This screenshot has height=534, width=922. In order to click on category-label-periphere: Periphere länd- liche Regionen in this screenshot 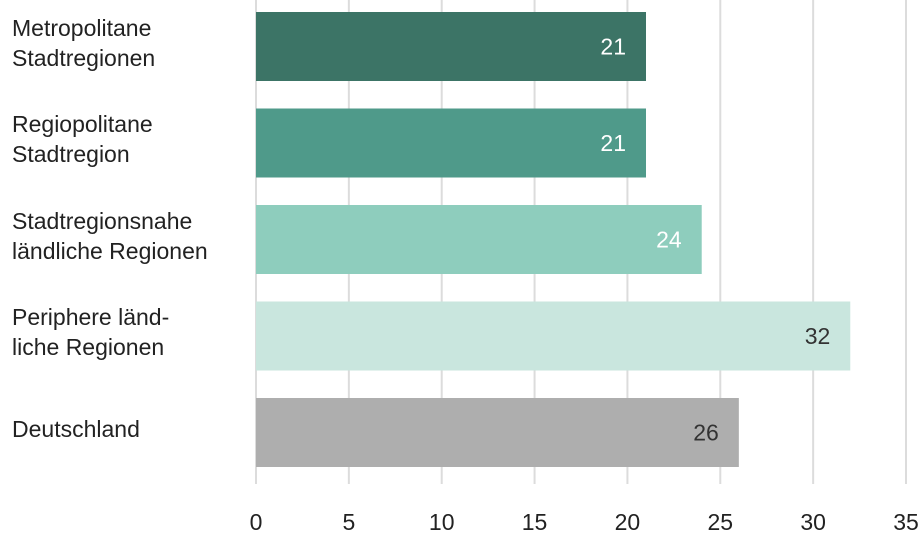, I will do `click(91, 332)`.